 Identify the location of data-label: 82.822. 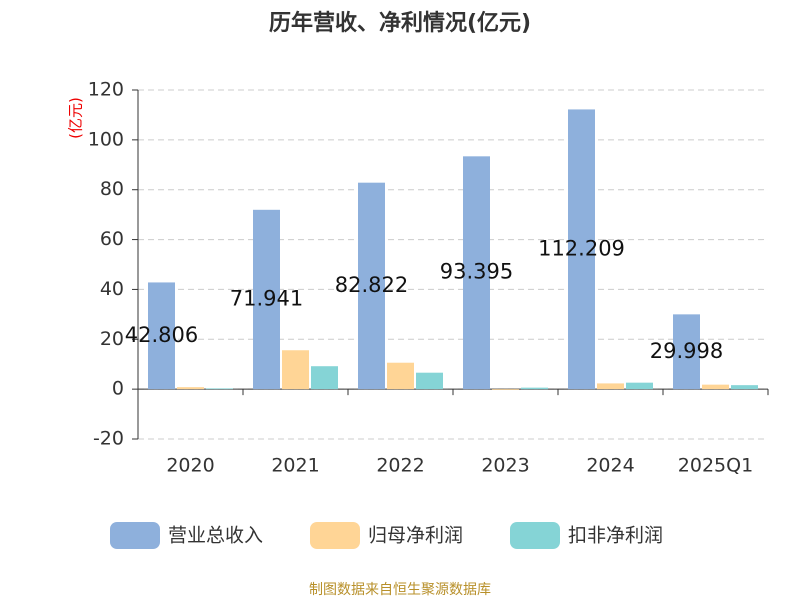
(371, 285).